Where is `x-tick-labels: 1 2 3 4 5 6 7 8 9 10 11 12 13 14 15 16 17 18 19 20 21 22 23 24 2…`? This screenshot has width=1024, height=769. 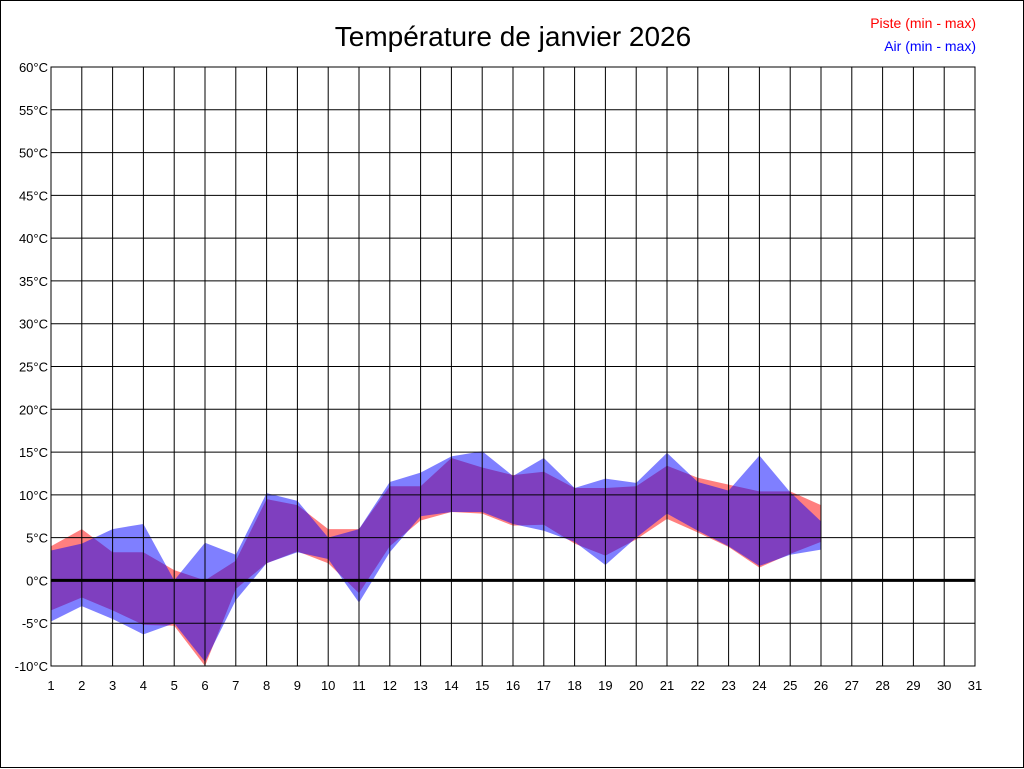
x-tick-labels: 1 2 3 4 5 6 7 8 9 10 11 12 13 14 15 16 17 18 19 20 21 22 23 24 2… is located at coordinates (514, 685).